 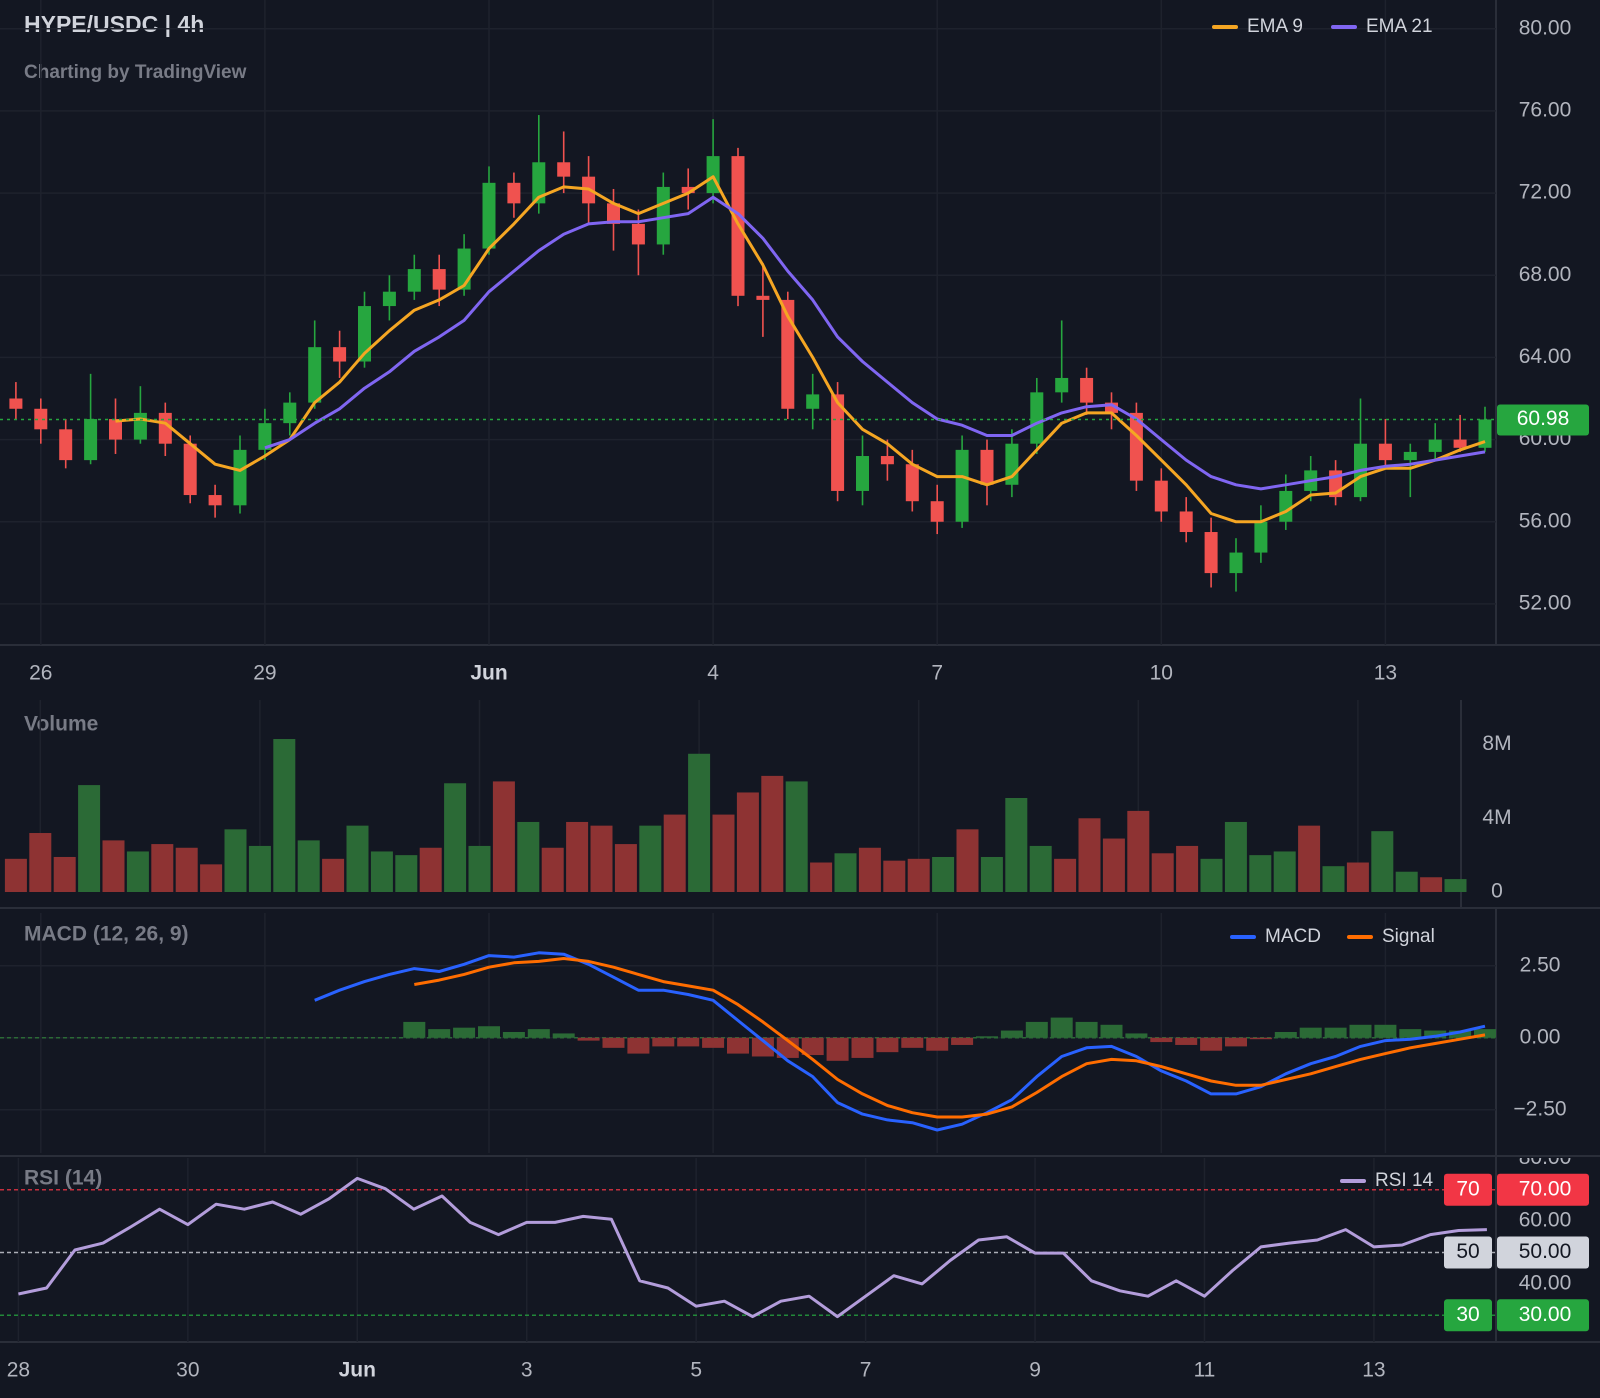 I want to click on x-tick-label: 3, so click(x=527, y=1370).